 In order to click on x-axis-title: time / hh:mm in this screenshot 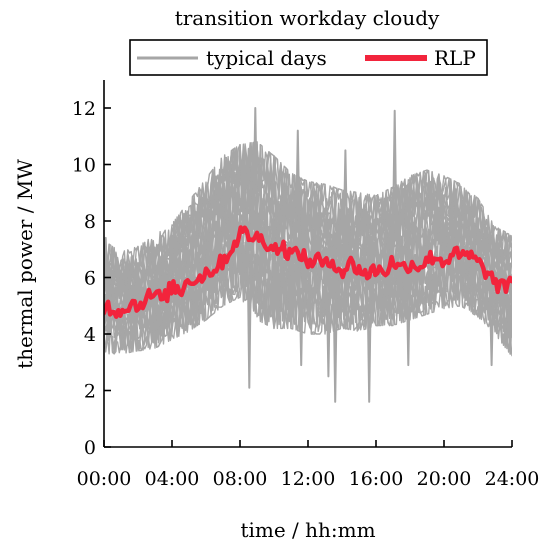, I will do `click(307, 530)`.